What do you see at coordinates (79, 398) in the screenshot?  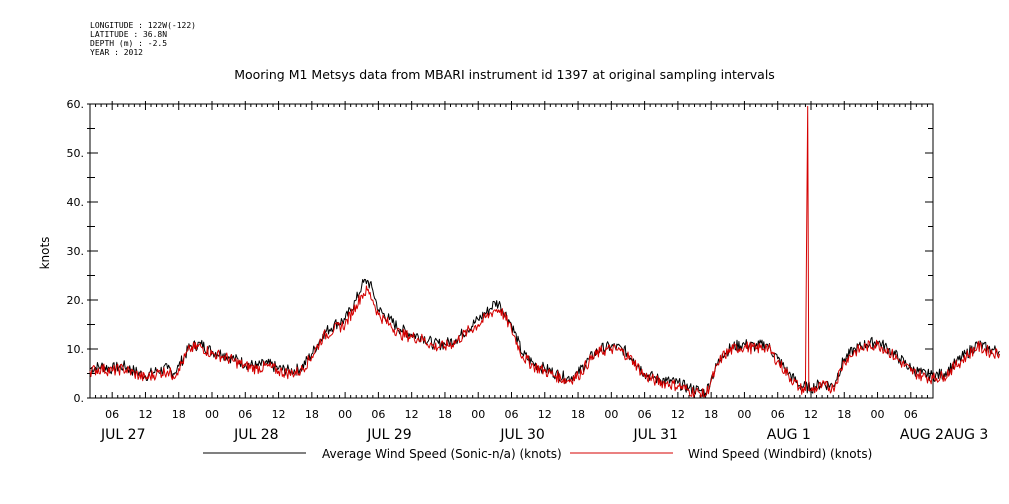 I see `y-tick-label: 0.` at bounding box center [79, 398].